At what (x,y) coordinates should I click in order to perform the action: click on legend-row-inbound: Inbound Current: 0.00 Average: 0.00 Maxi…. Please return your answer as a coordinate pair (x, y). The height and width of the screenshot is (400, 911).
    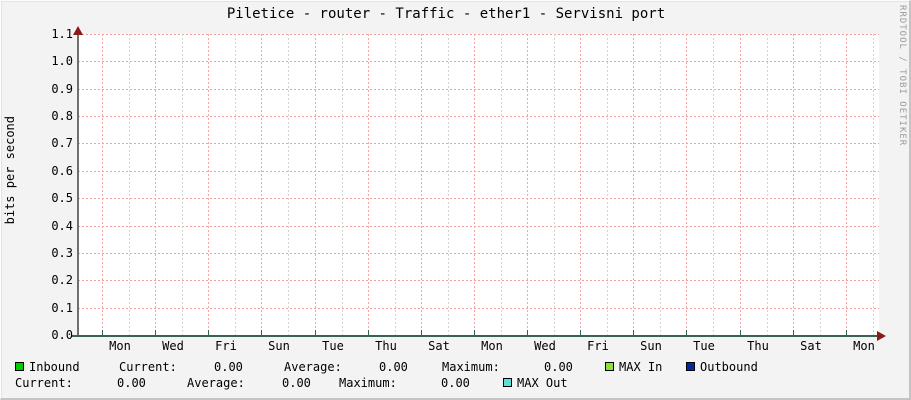
    Looking at the image, I should click on (455, 367).